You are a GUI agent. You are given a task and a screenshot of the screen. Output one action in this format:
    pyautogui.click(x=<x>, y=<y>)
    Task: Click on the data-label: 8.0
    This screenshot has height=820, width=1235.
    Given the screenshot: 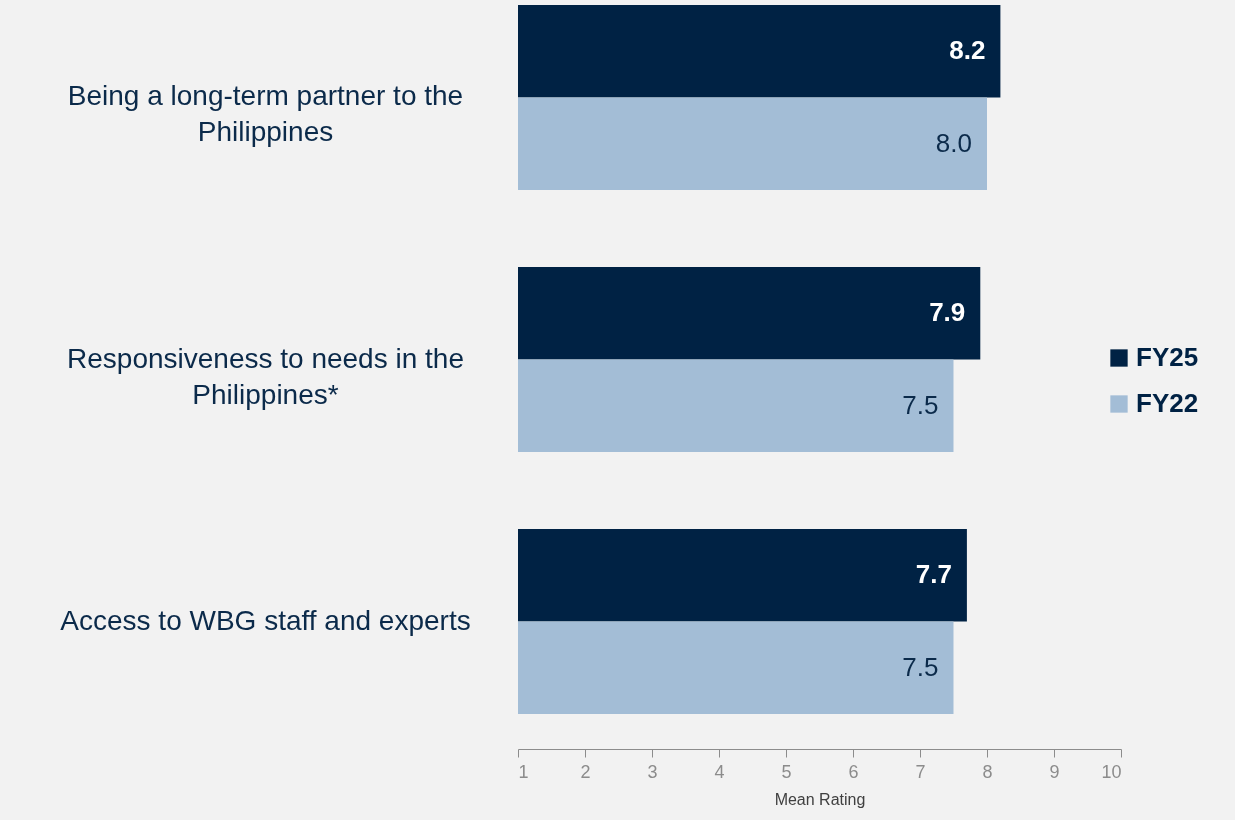 What is the action you would take?
    pyautogui.click(x=953, y=142)
    